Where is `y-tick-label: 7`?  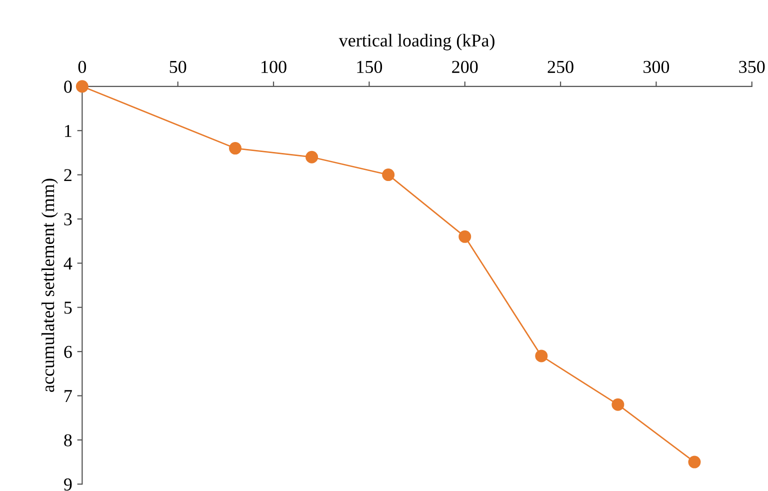
y-tick-label: 7 is located at coordinates (68, 396).